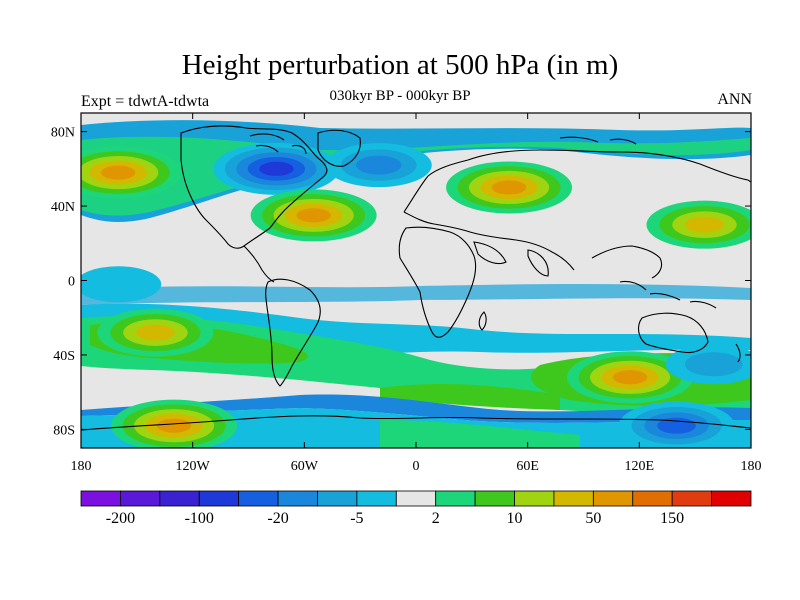 This screenshot has width=800, height=600. Describe the element at coordinates (63, 207) in the screenshot. I see `lat-tick-label: 40N` at that location.